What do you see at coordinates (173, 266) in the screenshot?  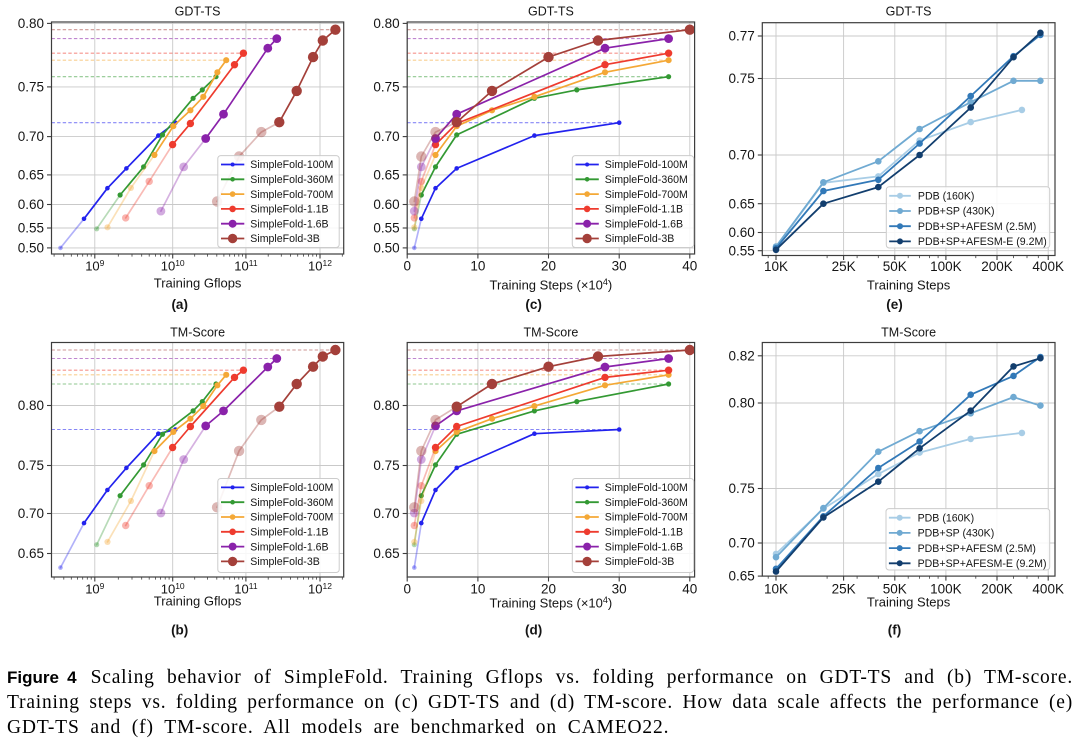 I see `svg-text: 1010` at bounding box center [173, 266].